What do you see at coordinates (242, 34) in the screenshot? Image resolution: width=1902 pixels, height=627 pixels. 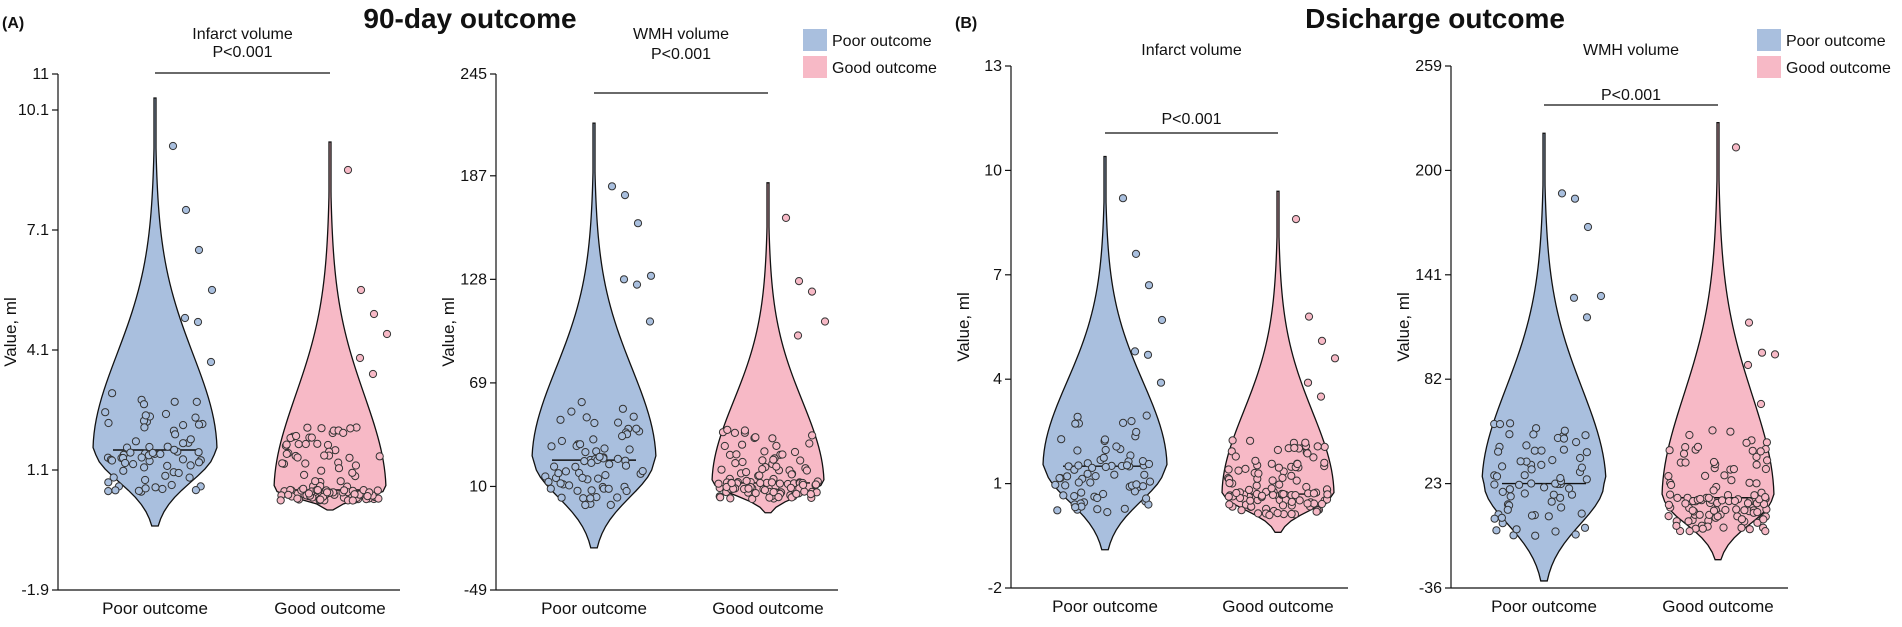 I see `panel-title: Infarct volume` at bounding box center [242, 34].